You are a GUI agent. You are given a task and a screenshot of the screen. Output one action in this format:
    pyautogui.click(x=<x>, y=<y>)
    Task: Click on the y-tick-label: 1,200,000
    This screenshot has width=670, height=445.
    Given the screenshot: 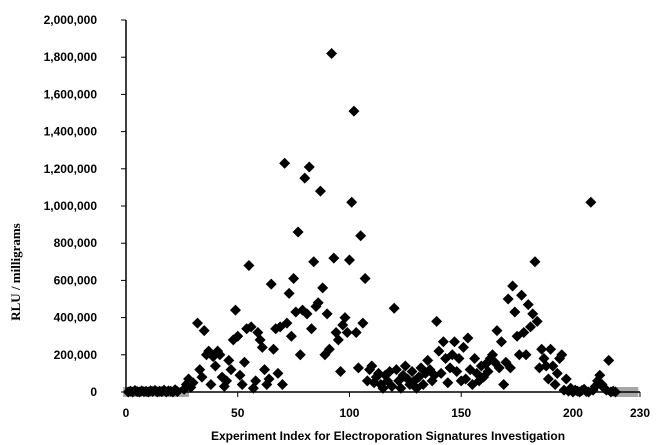 What is the action you would take?
    pyautogui.click(x=71, y=169)
    